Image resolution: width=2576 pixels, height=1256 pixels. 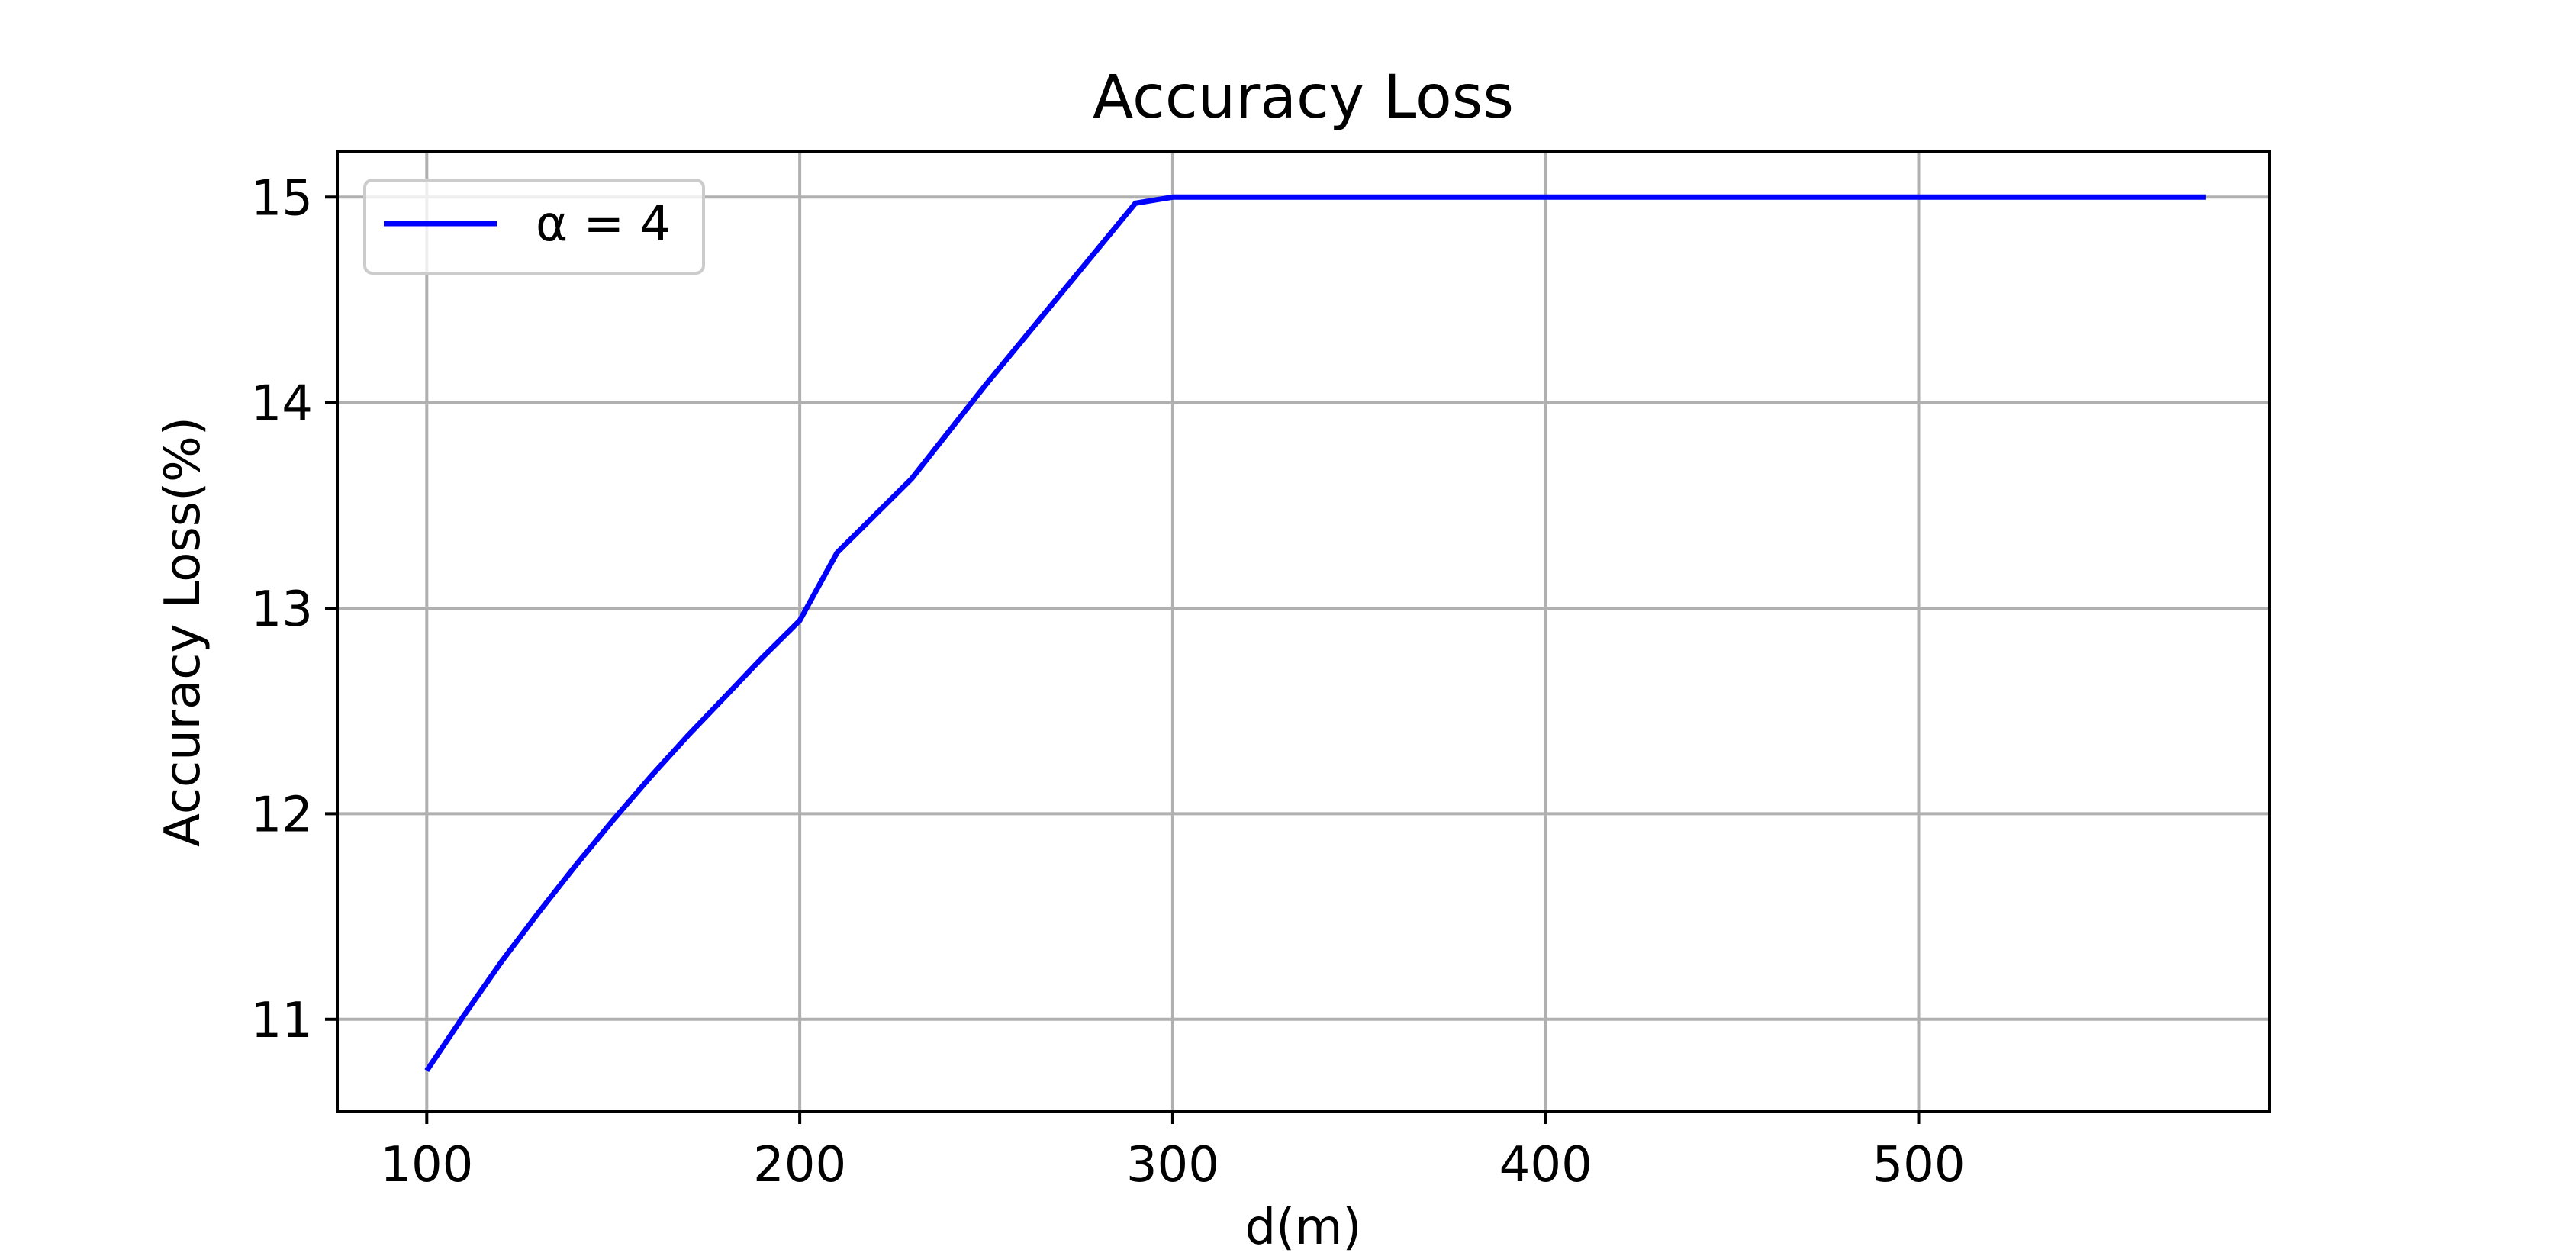 I want to click on y-tick-label: 13, so click(x=282, y=609).